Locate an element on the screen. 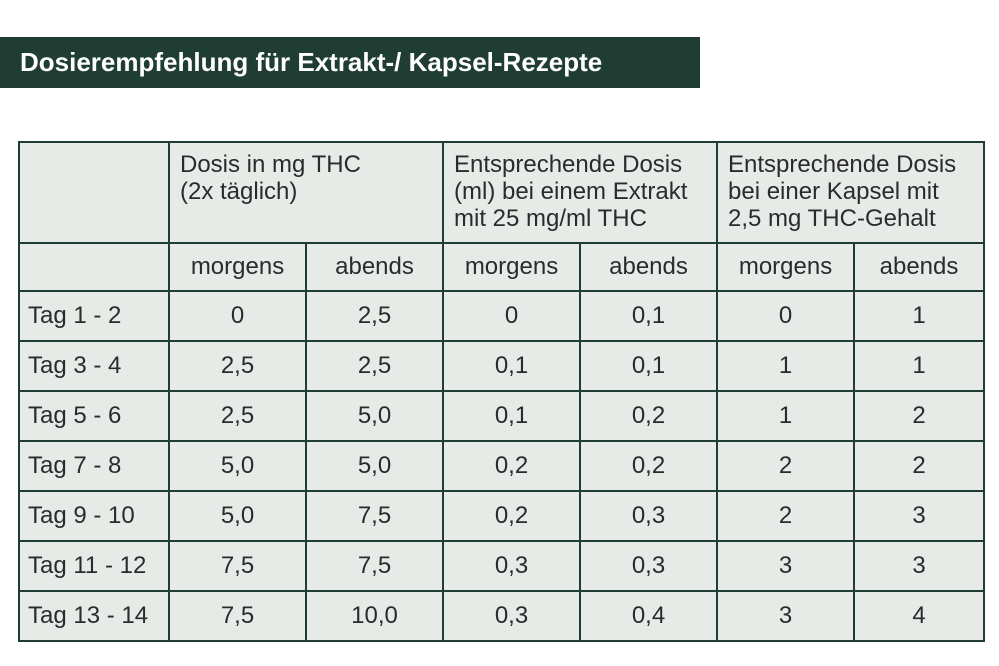 This screenshot has height=666, width=999. row-label: Tag 7 - 8 is located at coordinates (94, 466).